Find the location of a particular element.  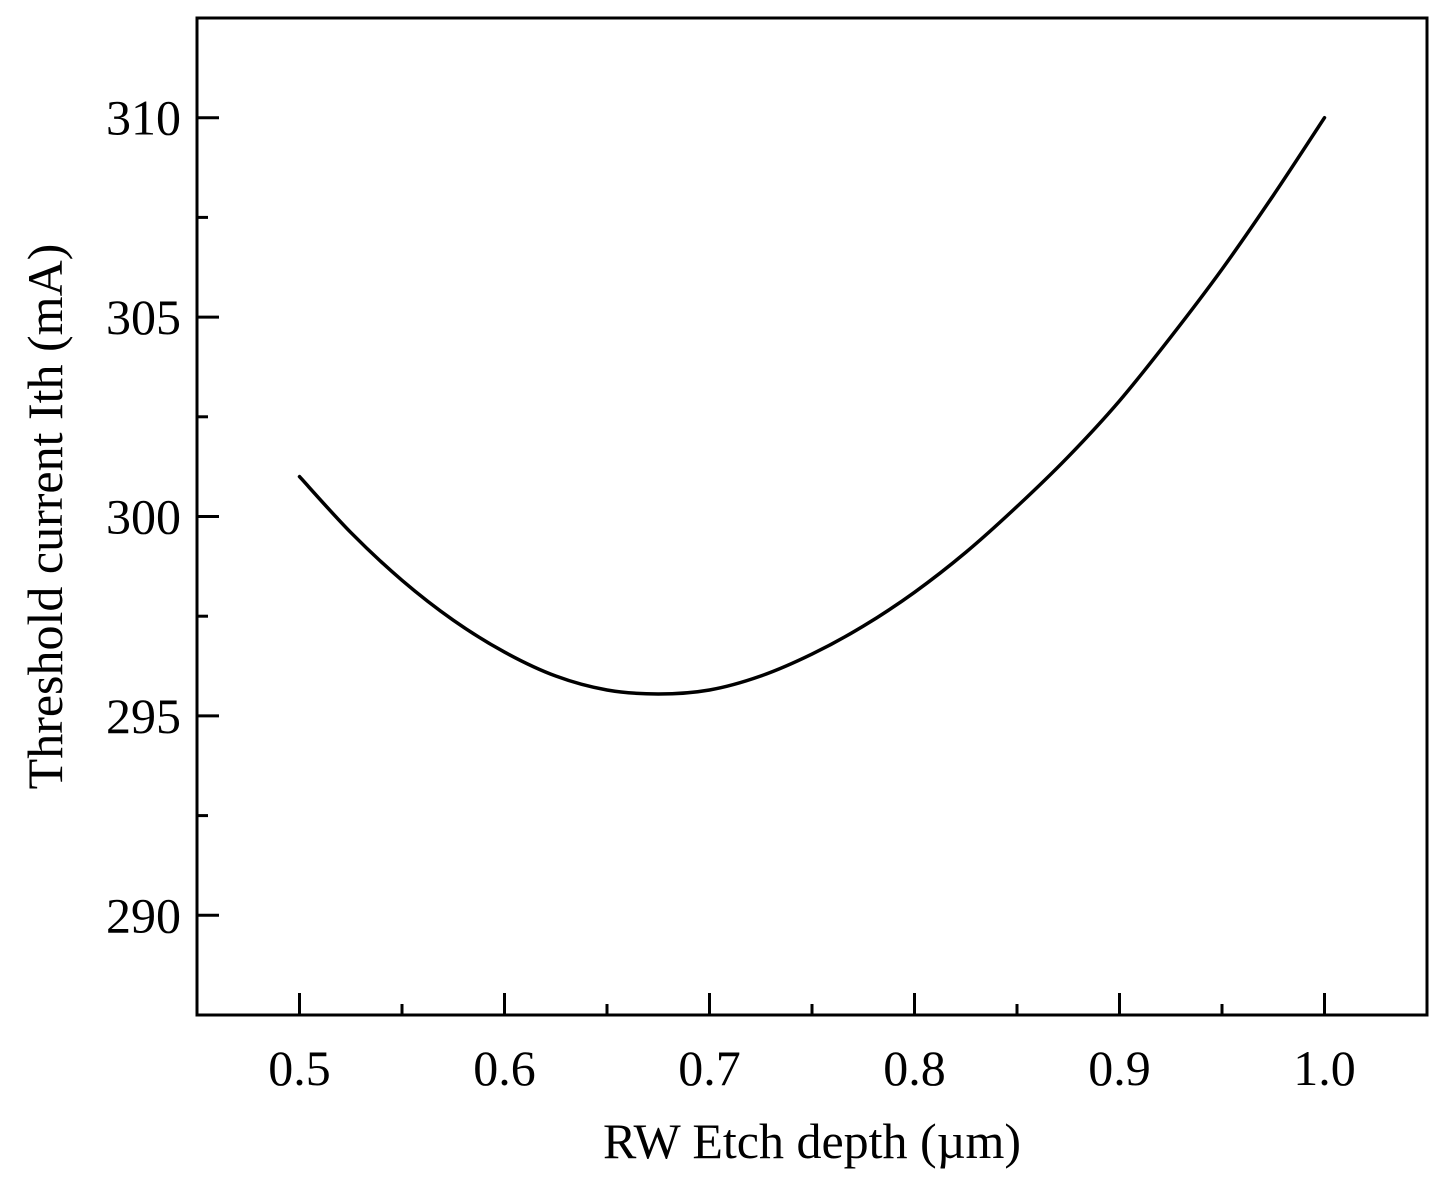

y-tick-label: 295 is located at coordinates (143, 716).